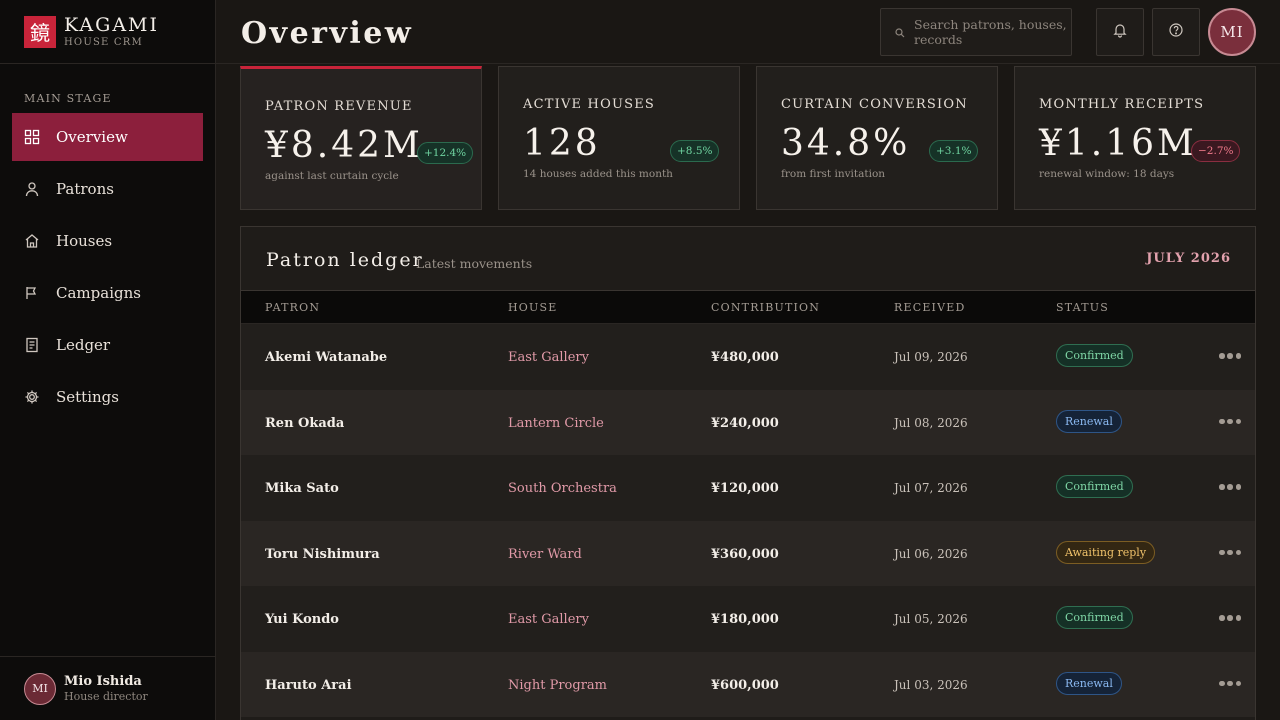 The width and height of the screenshot is (1280, 720). Describe the element at coordinates (344, 145) in the screenshot. I see `kpi-value: ¥8.42M` at that location.